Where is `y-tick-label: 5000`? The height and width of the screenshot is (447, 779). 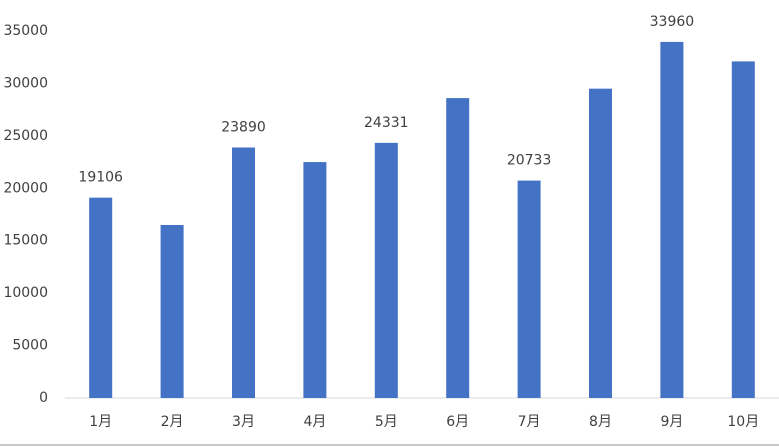 y-tick-label: 5000 is located at coordinates (30, 346).